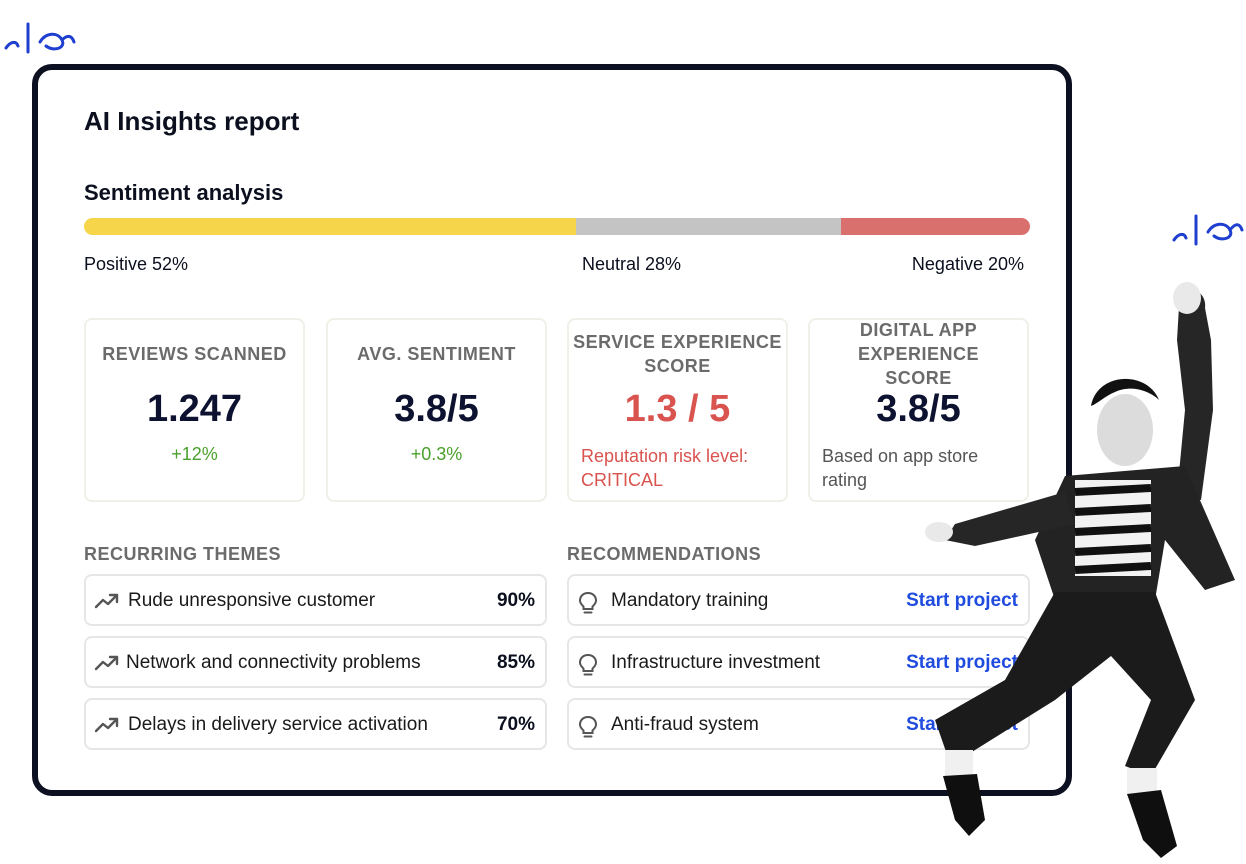 The image size is (1246, 864). I want to click on theme-percent: 70%, so click(515, 724).